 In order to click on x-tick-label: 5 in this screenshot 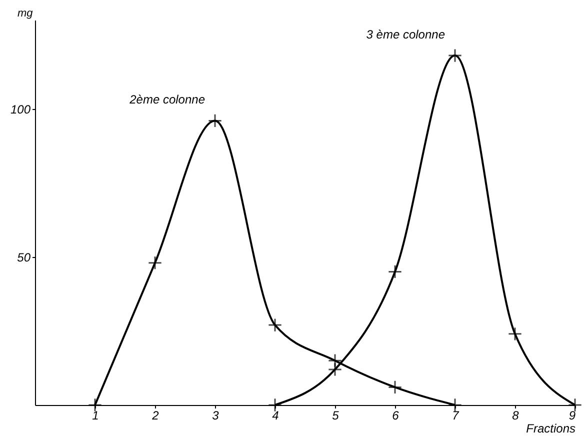, I will do `click(336, 415)`.